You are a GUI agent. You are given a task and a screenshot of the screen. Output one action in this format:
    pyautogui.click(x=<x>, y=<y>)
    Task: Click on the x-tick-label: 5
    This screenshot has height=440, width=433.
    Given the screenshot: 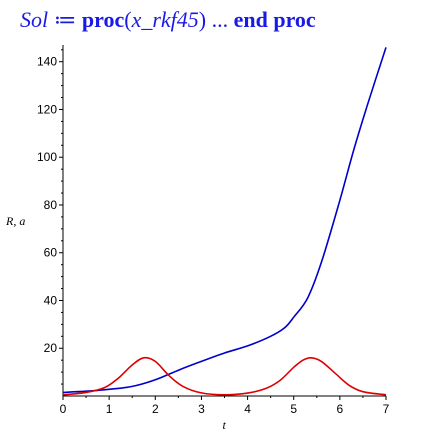 What is the action you would take?
    pyautogui.click(x=293, y=409)
    